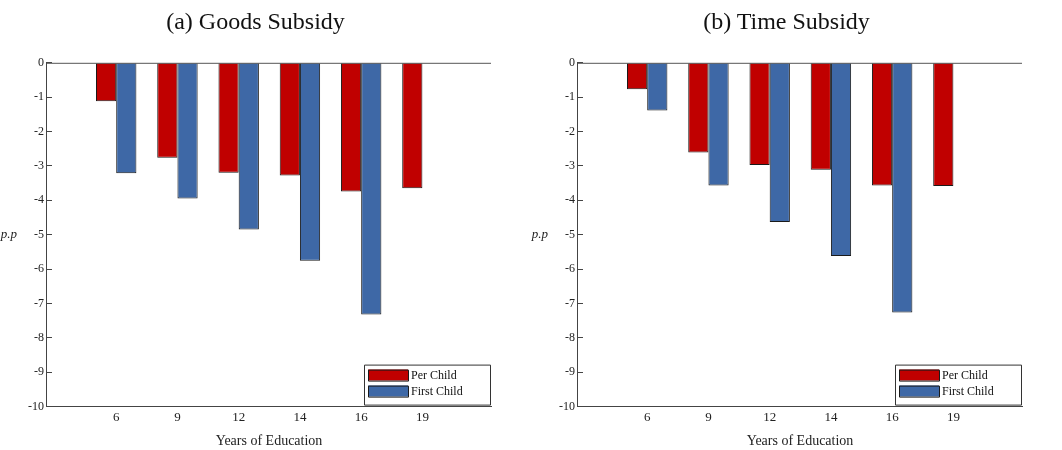  I want to click on chart-title: (b) Time Subsidy, so click(786, 20).